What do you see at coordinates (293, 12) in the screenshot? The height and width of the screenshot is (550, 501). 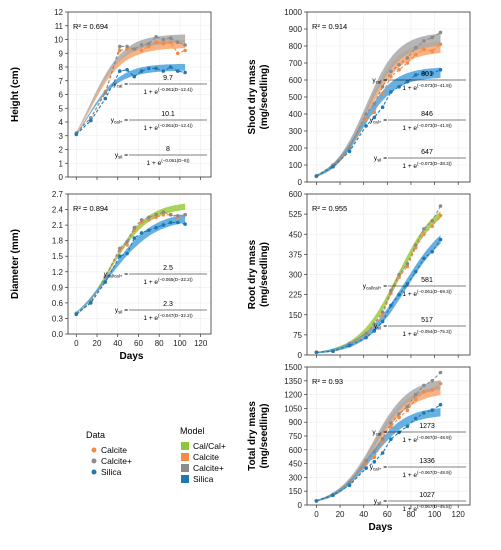 I see `ytick-label-10: 1000` at bounding box center [293, 12].